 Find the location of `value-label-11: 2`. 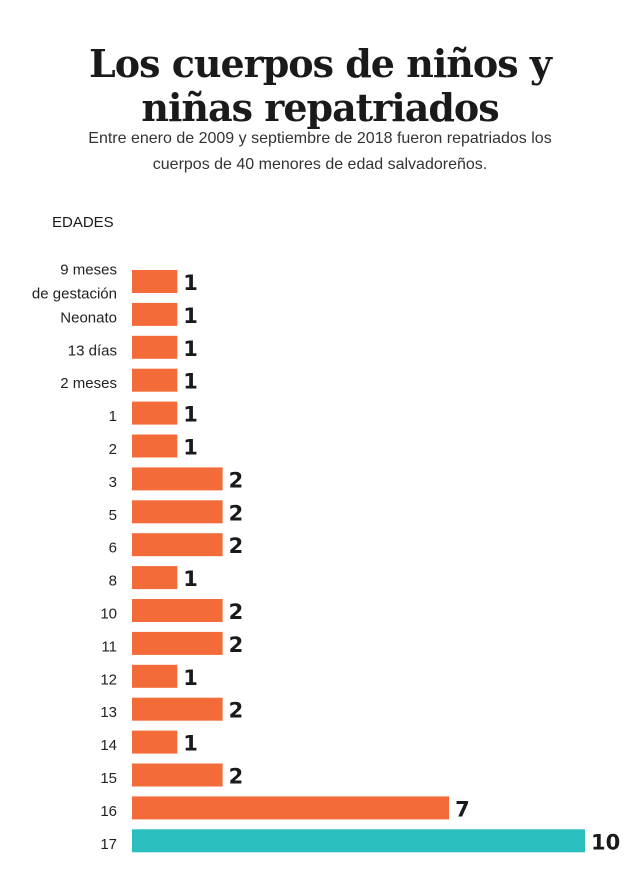

value-label-11: 2 is located at coordinates (236, 645).